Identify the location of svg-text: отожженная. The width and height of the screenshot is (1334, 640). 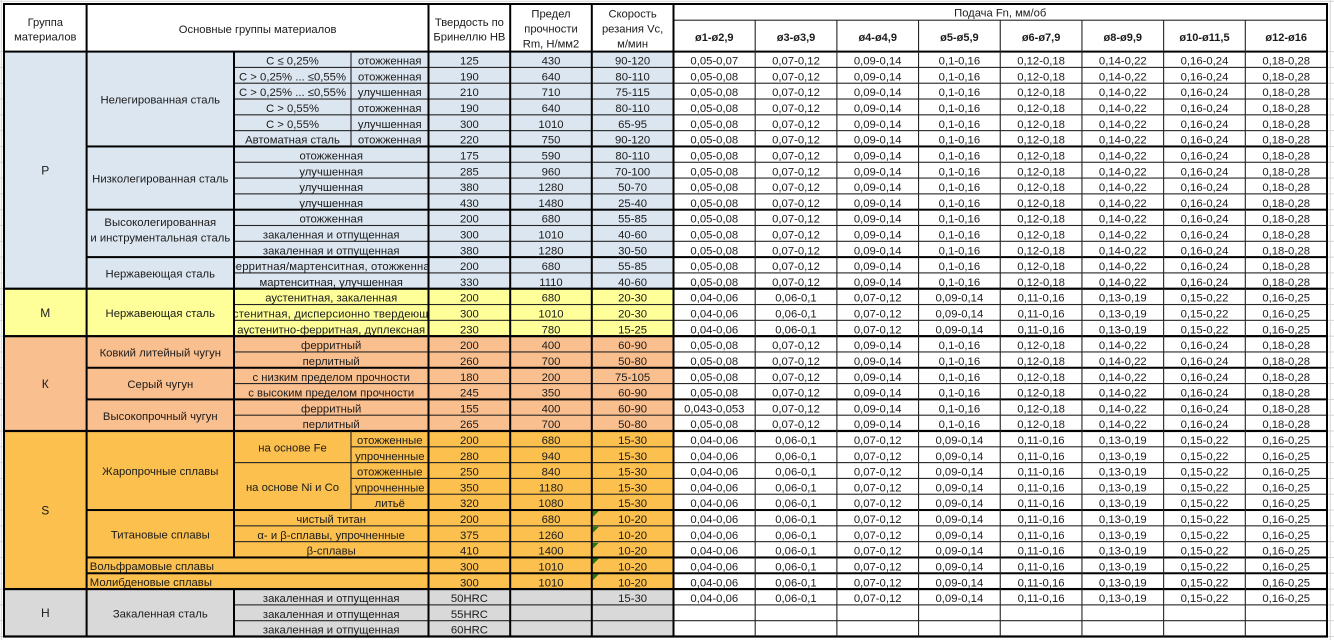
(331, 220).